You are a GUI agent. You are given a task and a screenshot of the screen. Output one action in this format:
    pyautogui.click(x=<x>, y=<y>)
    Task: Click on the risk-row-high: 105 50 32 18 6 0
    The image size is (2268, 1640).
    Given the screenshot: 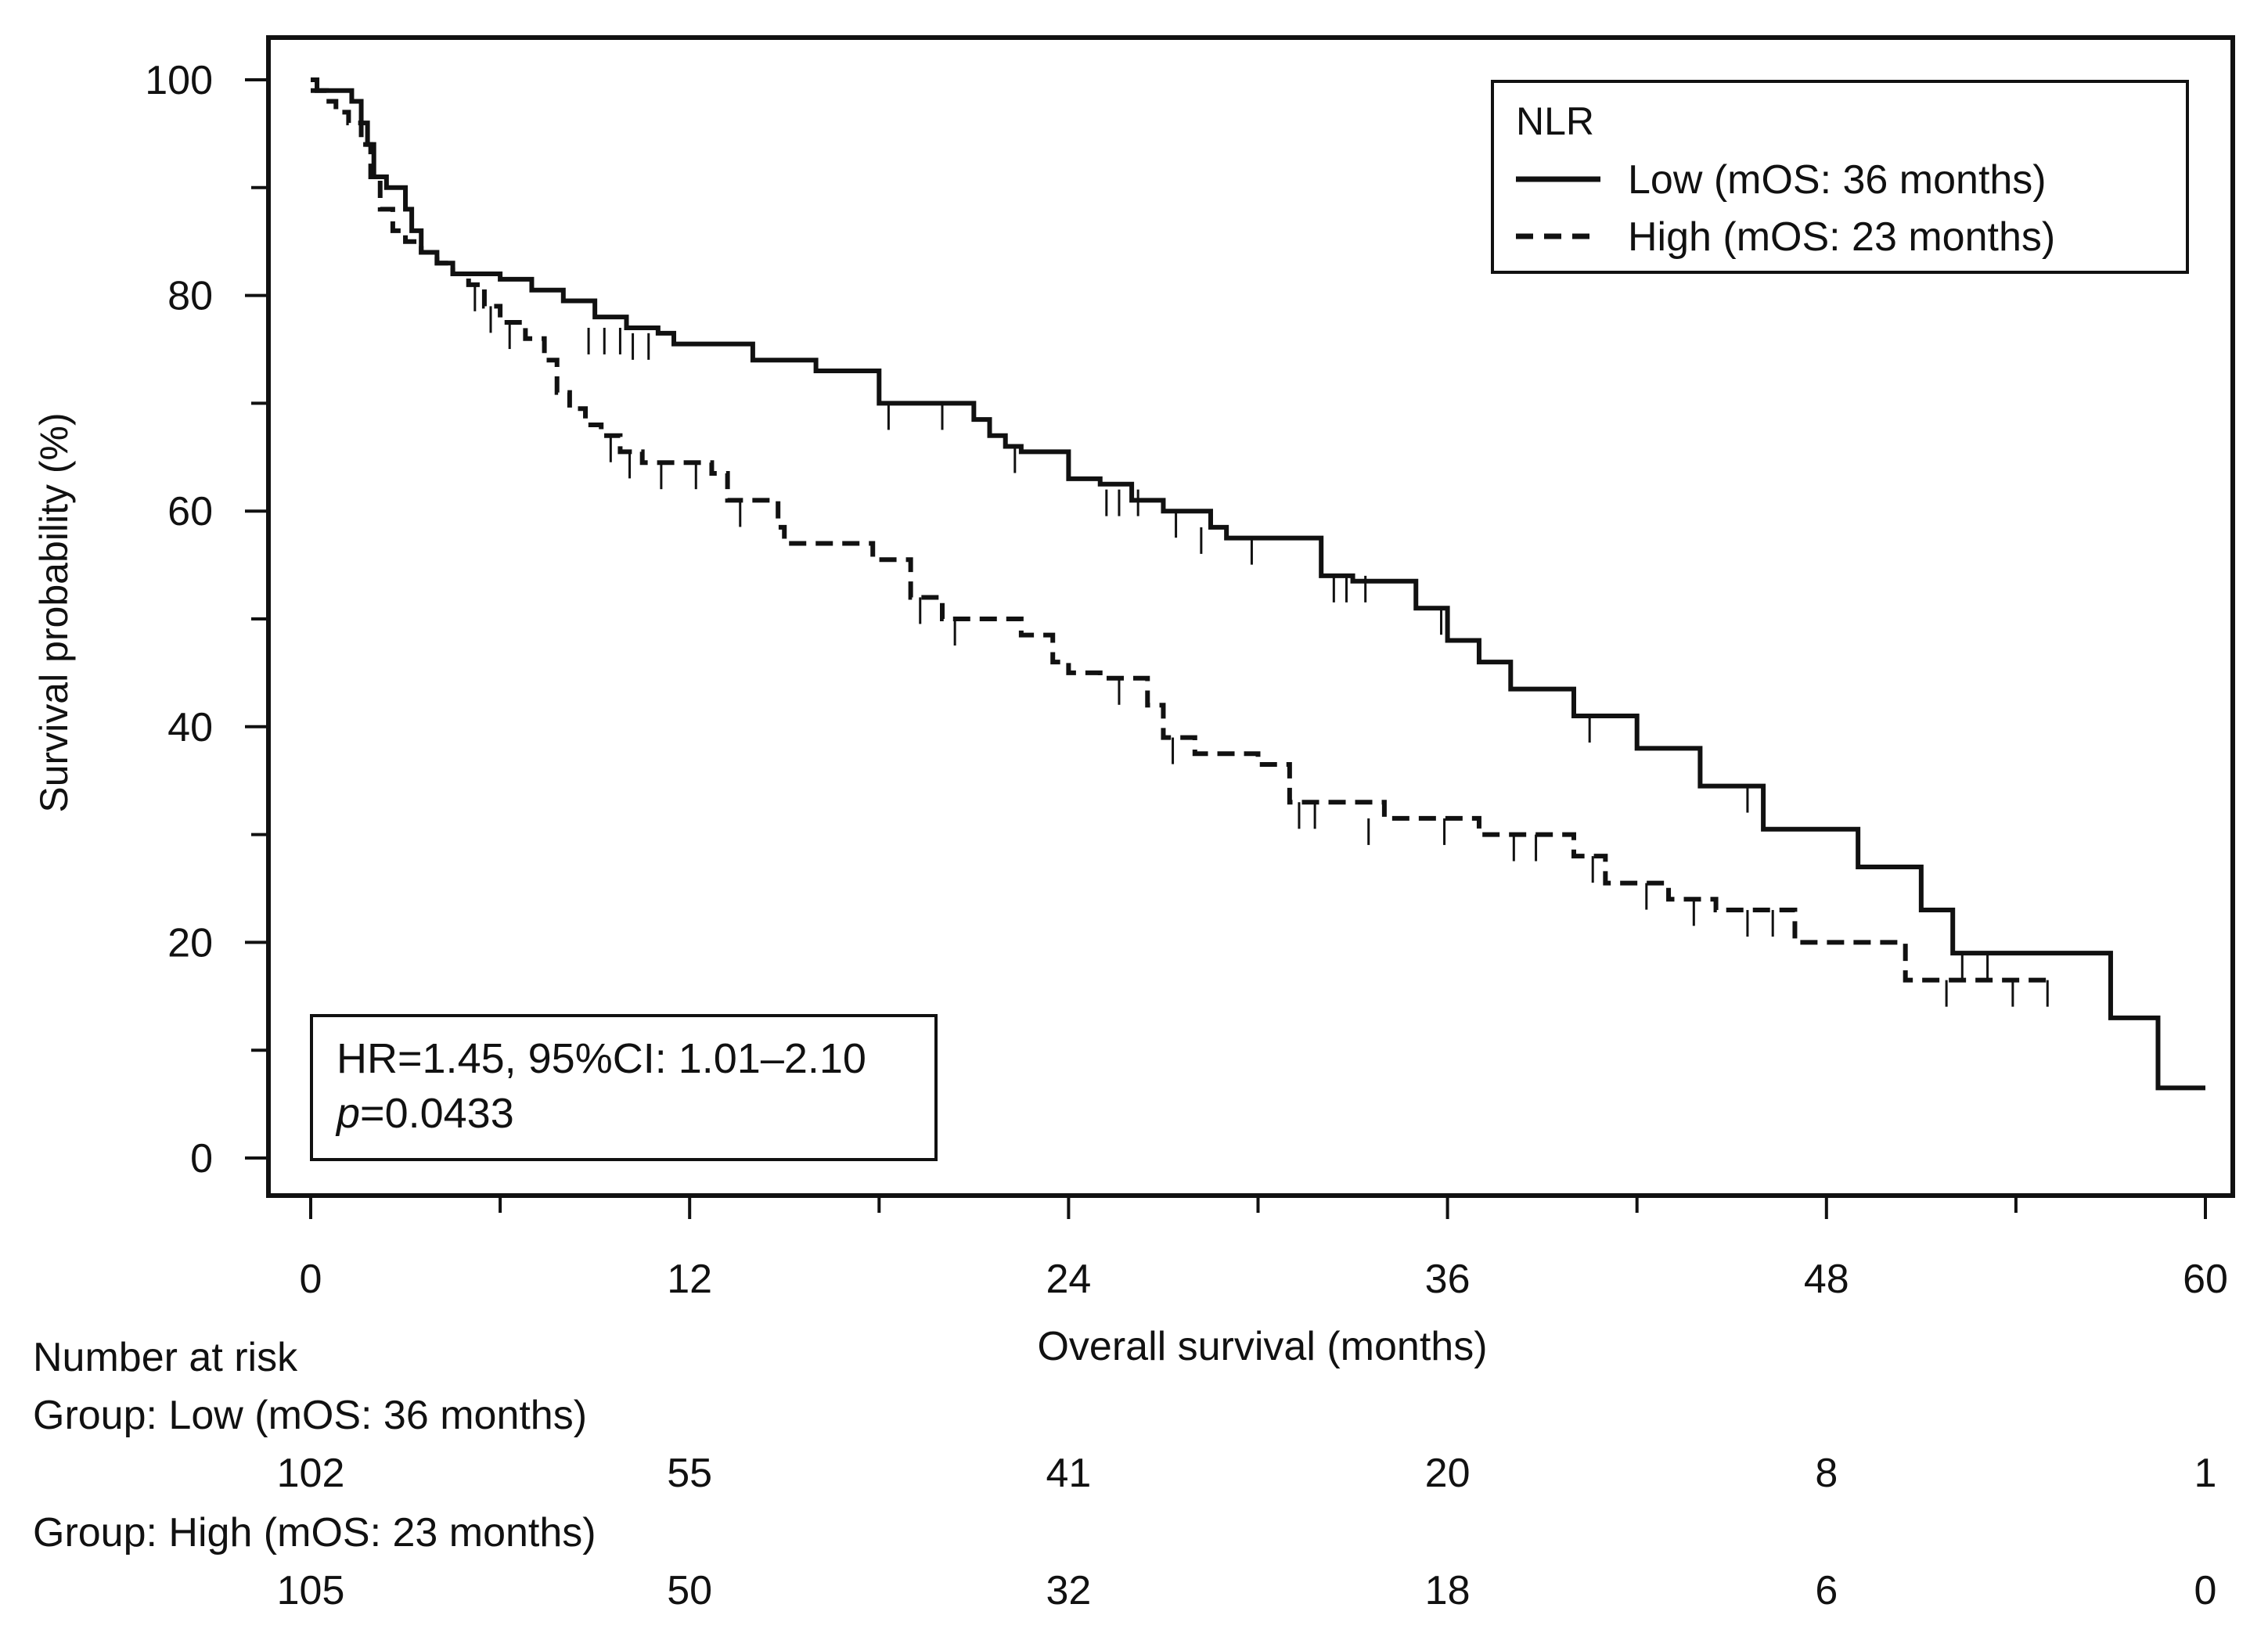 What is the action you would take?
    pyautogui.click(x=1247, y=1590)
    